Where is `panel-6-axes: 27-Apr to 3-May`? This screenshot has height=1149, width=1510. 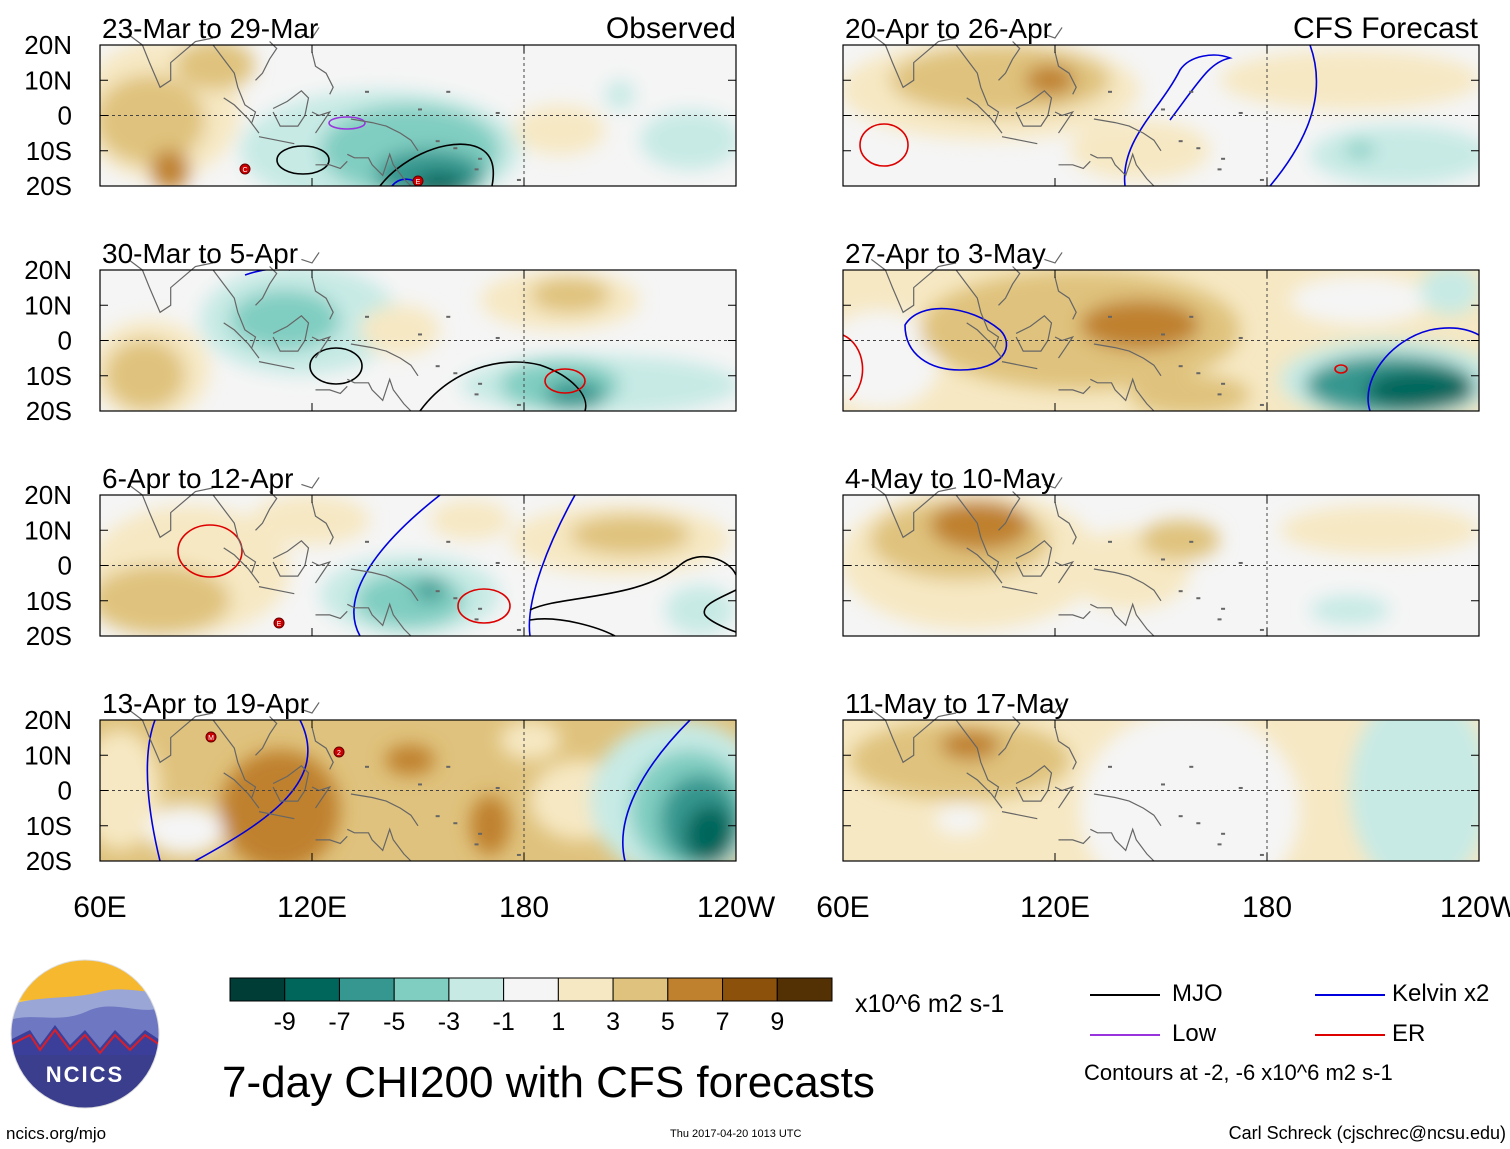
panel-6-axes: 27-Apr to 3-May is located at coordinates (1161, 325).